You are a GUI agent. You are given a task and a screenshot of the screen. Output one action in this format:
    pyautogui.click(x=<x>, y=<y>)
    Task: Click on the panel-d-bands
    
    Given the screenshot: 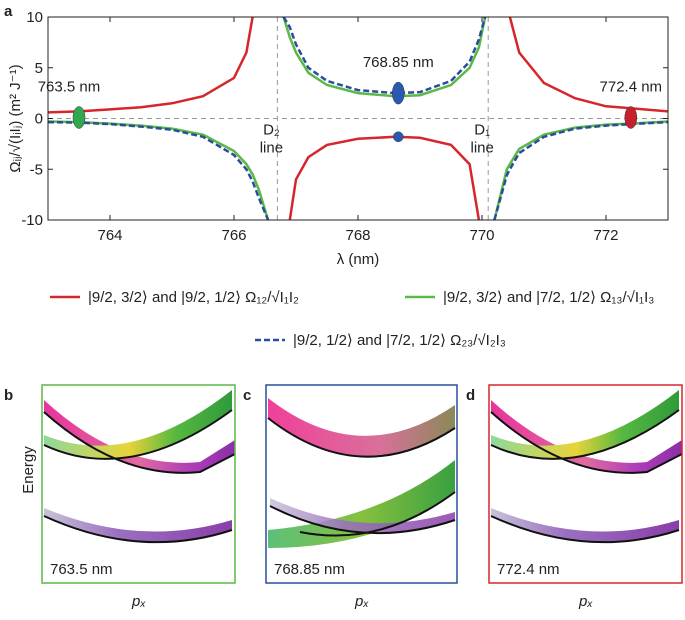 What is the action you would take?
    pyautogui.click(x=586, y=467)
    